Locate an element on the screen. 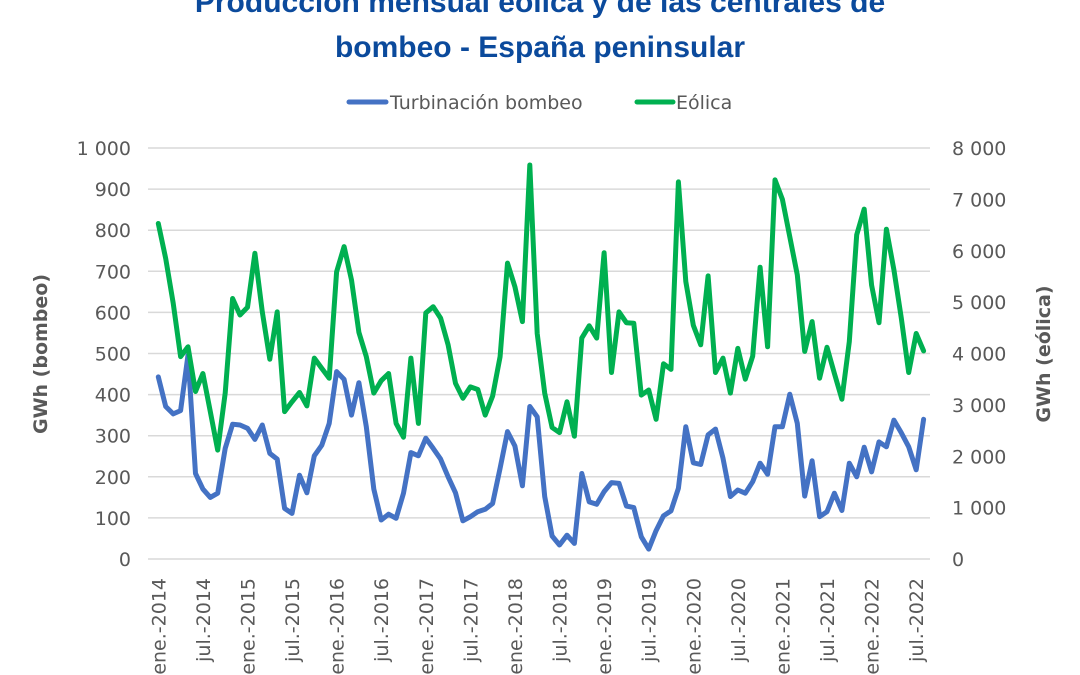 This screenshot has height=675, width=1080. y-left-tick-label: 900 is located at coordinates (113, 190).